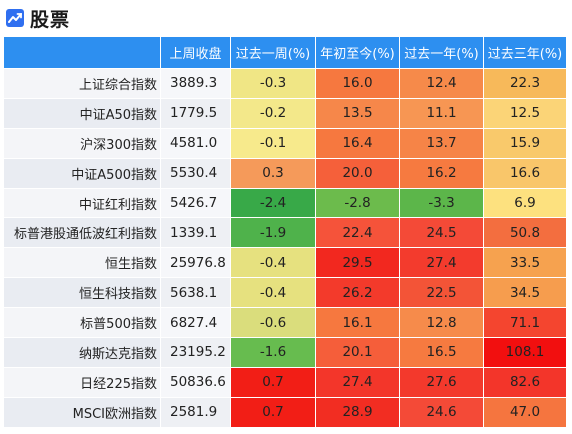 This screenshot has height=434, width=572. Describe the element at coordinates (82, 323) in the screenshot. I see `name-cell: 标普500指数` at that location.